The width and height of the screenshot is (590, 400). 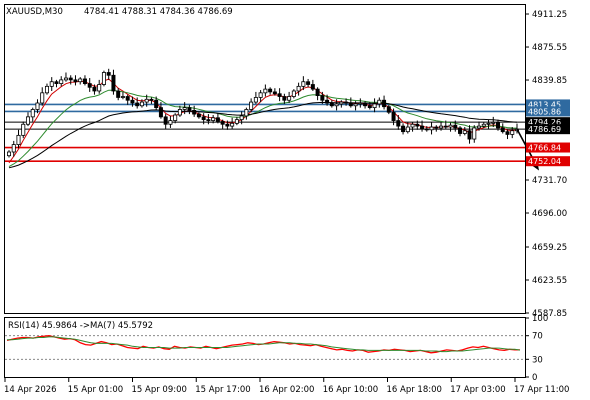 I want to click on time-tick-label: 16 Apr 02:00, so click(x=286, y=390).